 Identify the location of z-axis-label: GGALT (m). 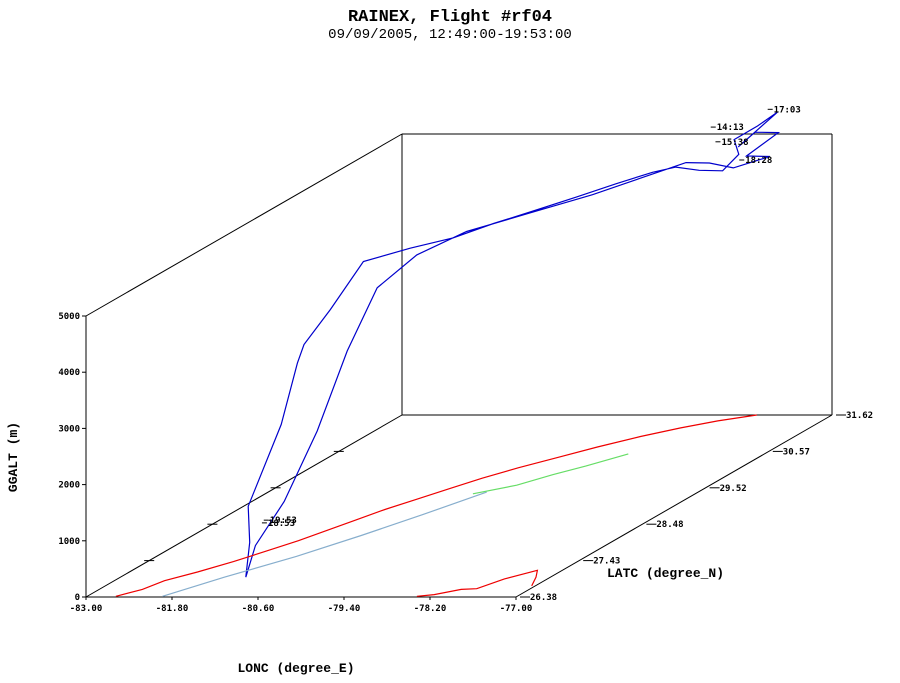
(13, 457).